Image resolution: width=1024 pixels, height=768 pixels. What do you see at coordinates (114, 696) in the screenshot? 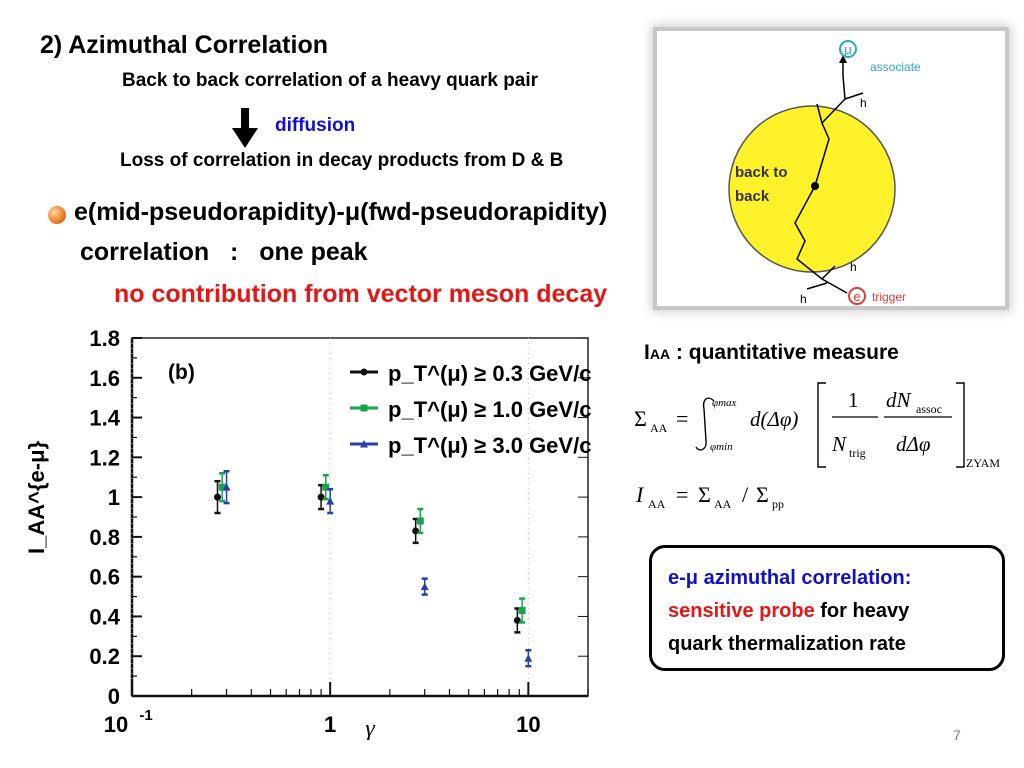
I see `y-tick-label: 0` at bounding box center [114, 696].